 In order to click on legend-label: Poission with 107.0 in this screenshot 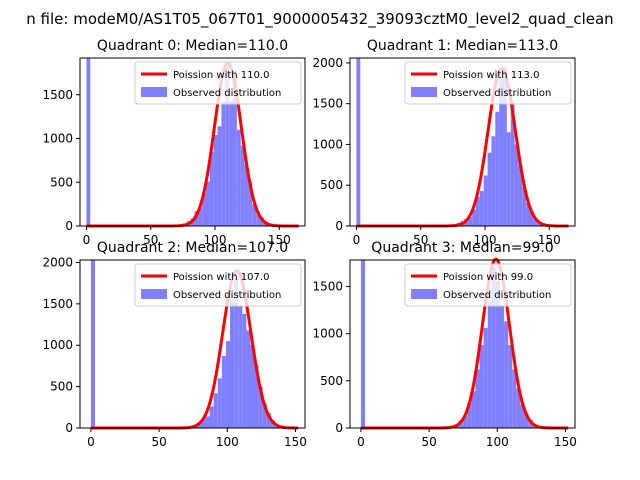, I will do `click(221, 277)`.